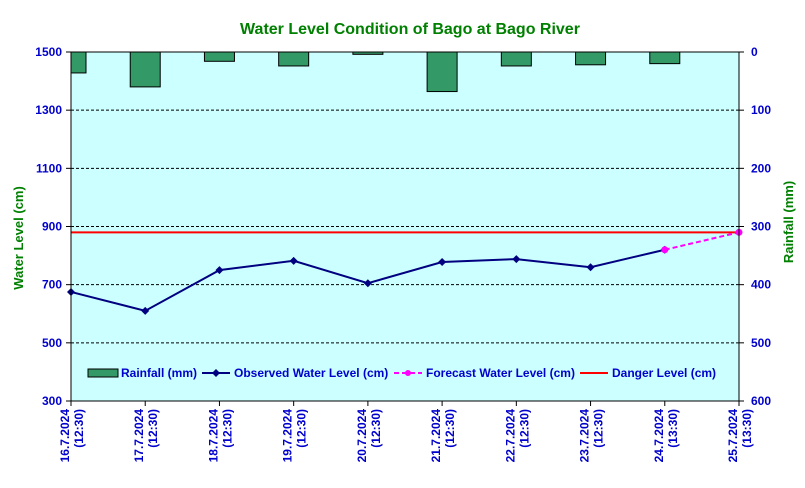  Describe the element at coordinates (408, 373) in the screenshot. I see `legend-forecast-marker` at that location.